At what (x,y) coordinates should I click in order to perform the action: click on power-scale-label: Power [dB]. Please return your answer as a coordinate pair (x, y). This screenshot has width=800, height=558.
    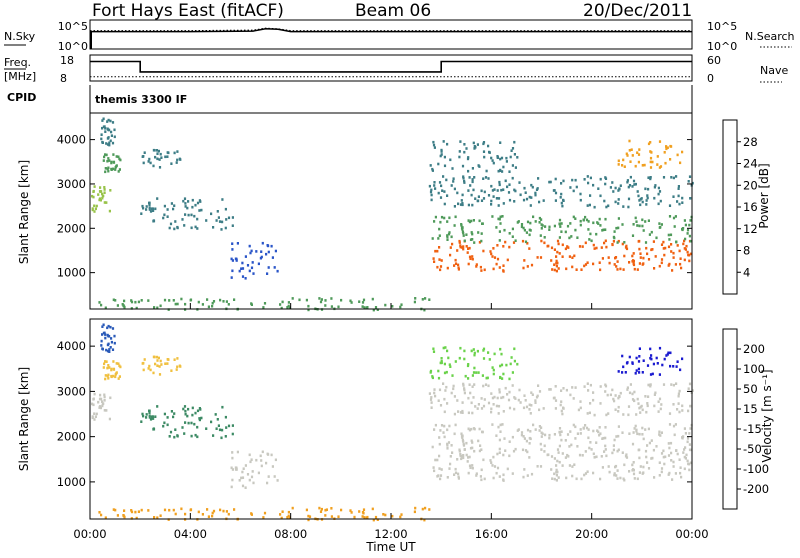
    Looking at the image, I should click on (764, 195).